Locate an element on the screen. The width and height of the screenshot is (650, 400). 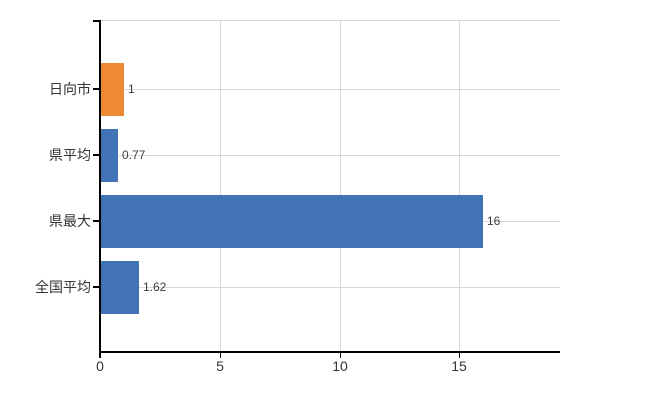
value-label: 0.77 is located at coordinates (134, 155).